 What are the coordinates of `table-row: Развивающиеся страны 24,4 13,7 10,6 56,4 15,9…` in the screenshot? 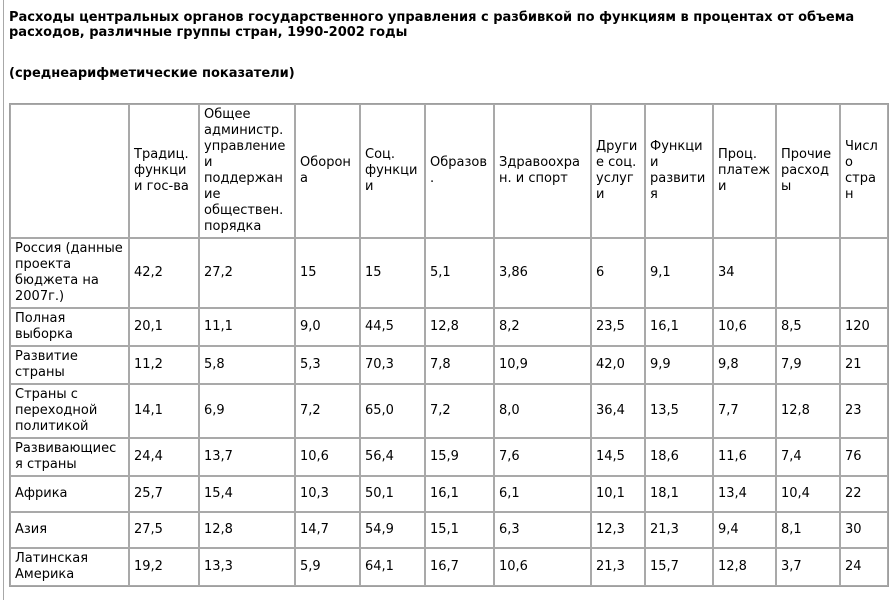 It's located at (449, 457).